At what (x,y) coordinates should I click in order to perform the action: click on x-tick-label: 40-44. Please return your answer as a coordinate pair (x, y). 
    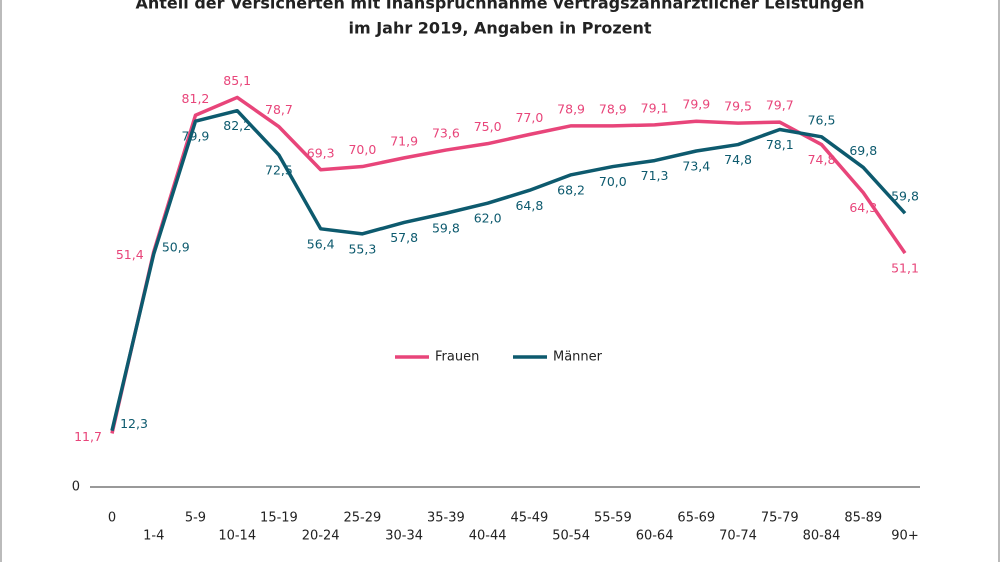
    Looking at the image, I should click on (488, 536).